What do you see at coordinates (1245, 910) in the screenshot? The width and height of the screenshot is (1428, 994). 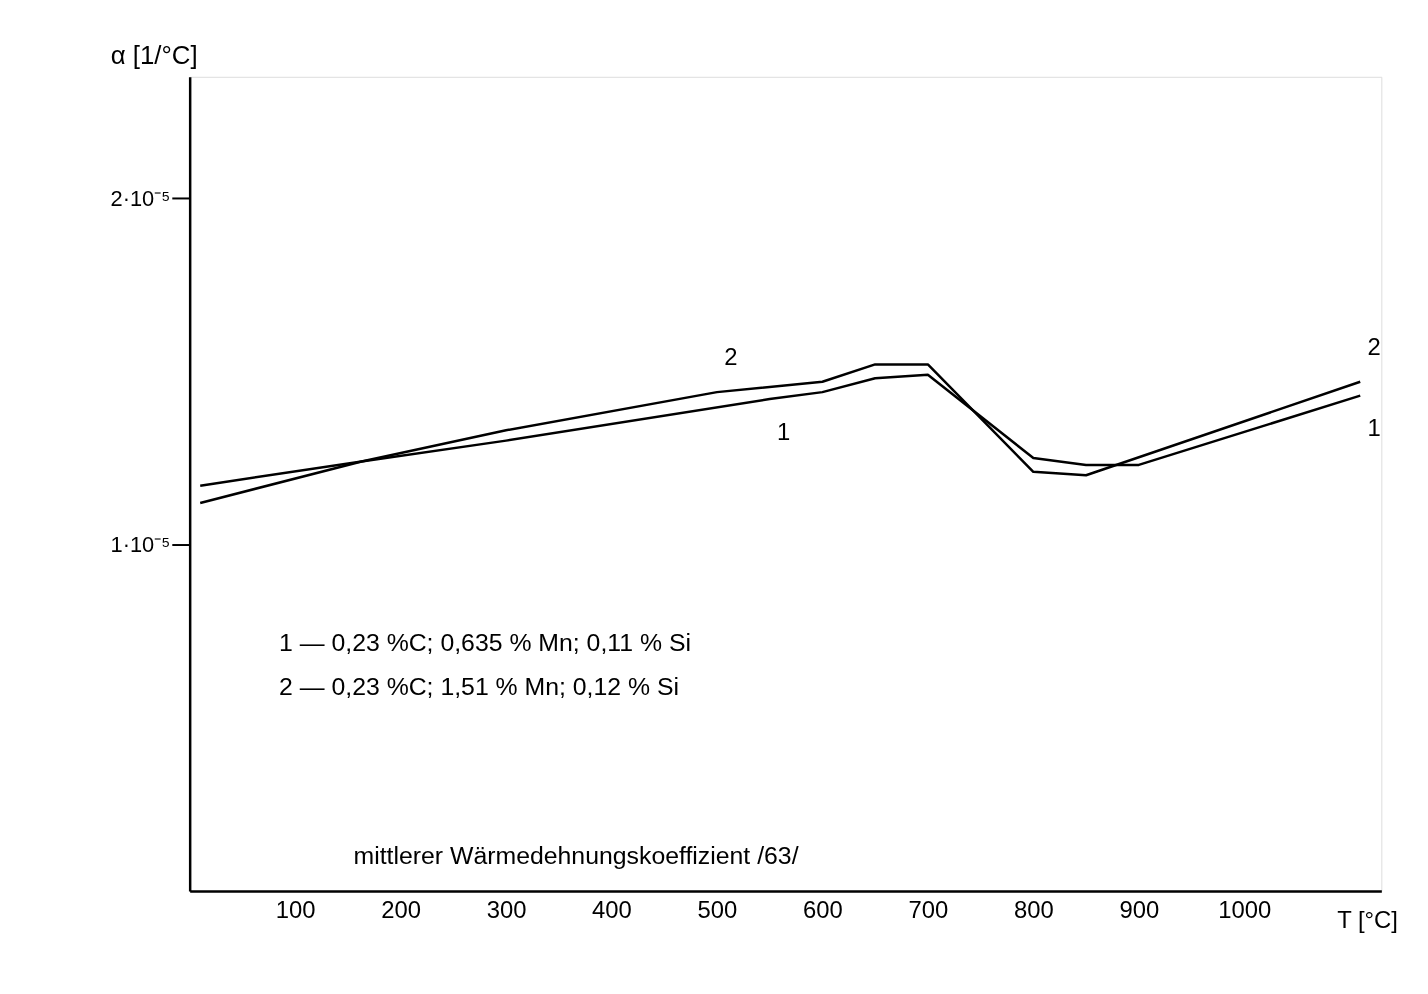 I see `x-tick-label: 1000` at bounding box center [1245, 910].